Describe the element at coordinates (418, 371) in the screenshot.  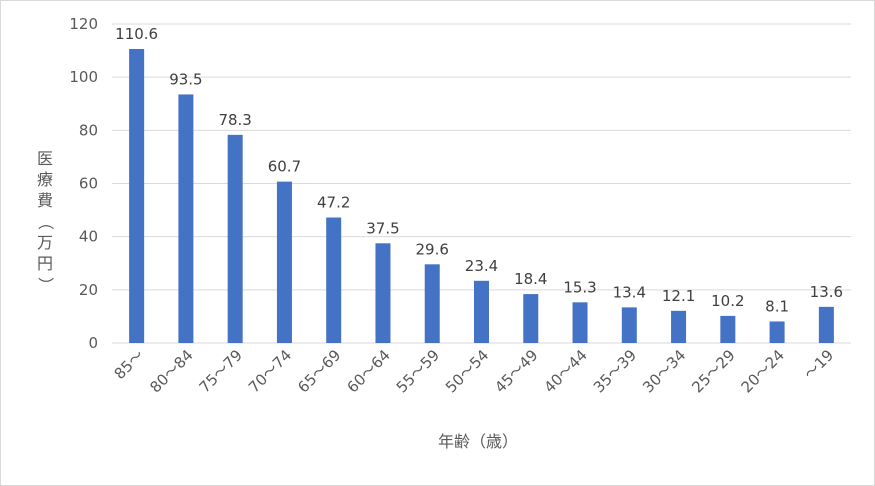
I see `x-tick-label: 55～59` at that location.